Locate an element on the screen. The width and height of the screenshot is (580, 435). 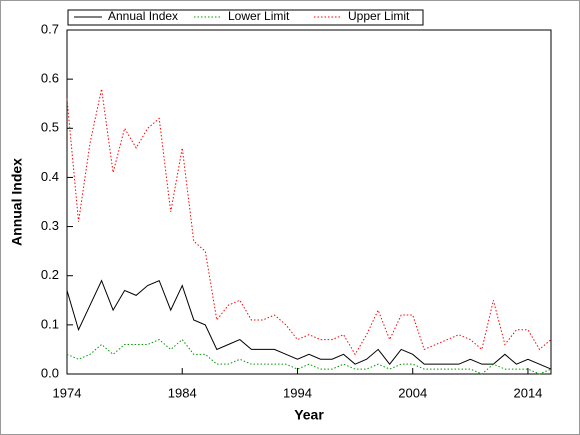
y-tick-label: 0.6 is located at coordinates (50, 78).